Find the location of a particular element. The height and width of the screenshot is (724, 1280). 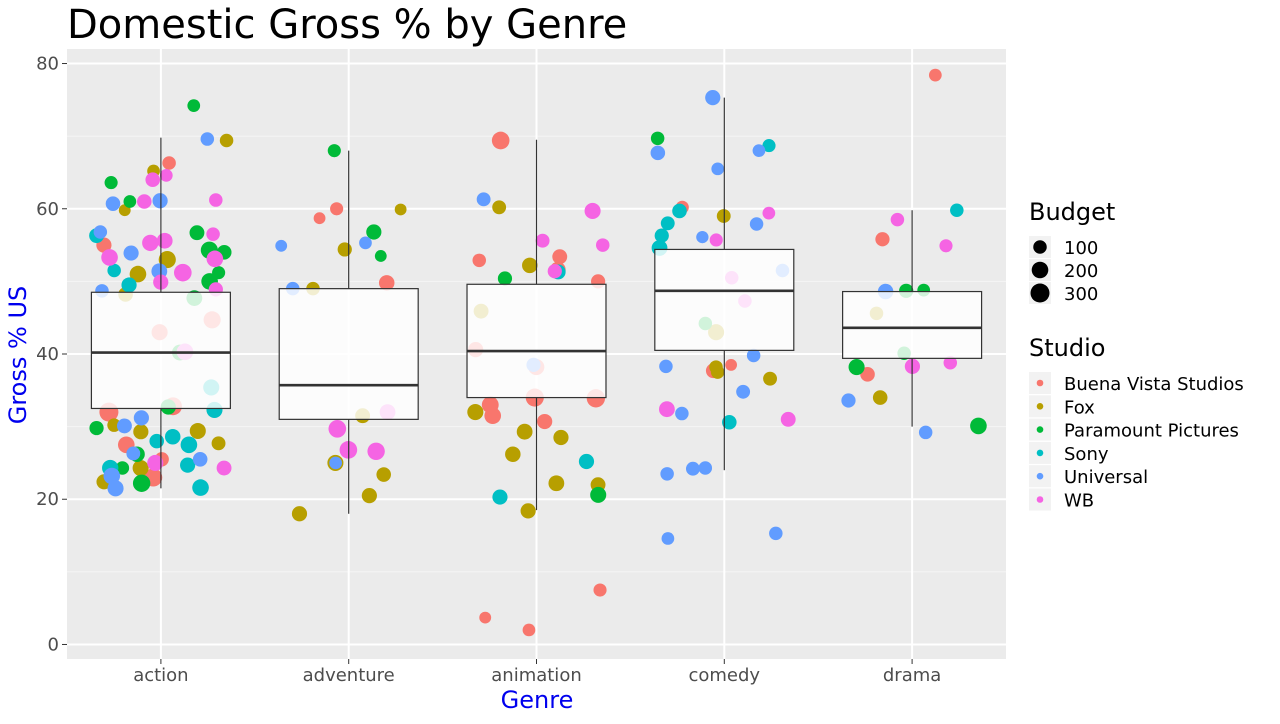

x-tick-label: comedy is located at coordinates (724, 675).